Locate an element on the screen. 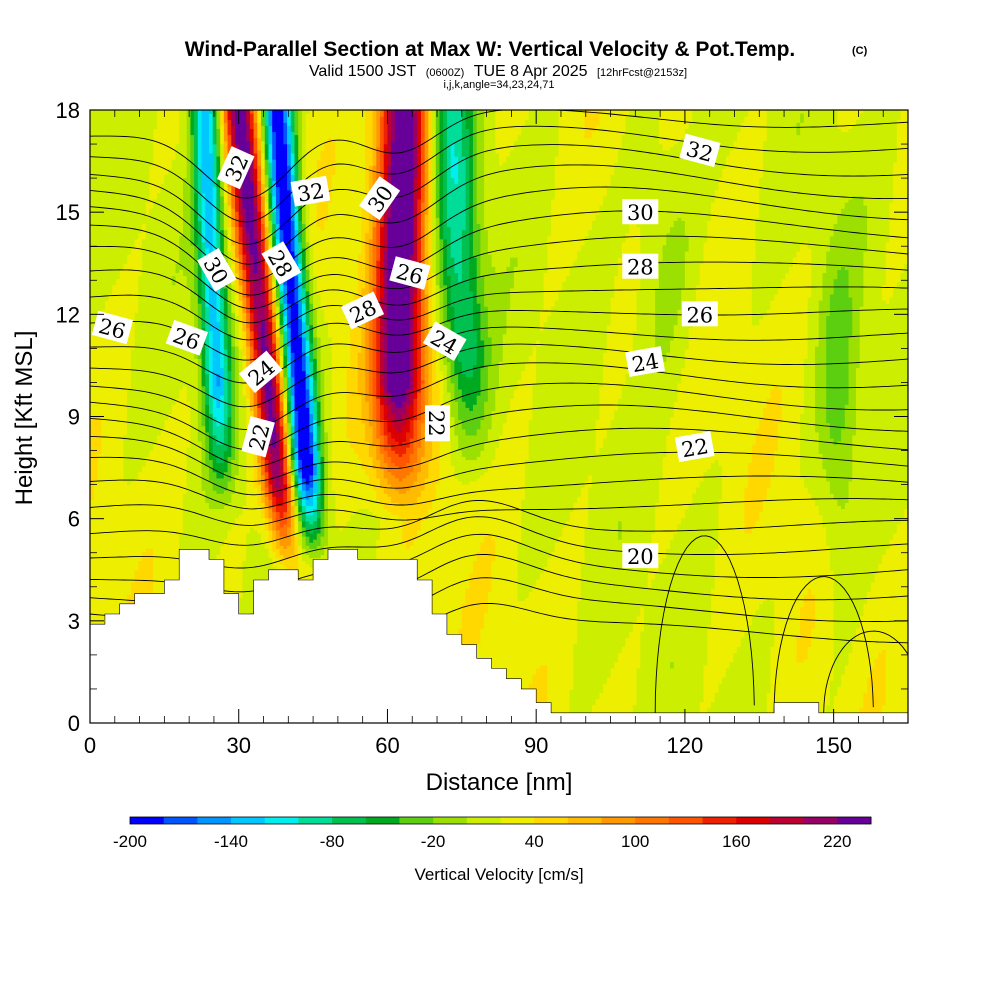 The image size is (1000, 1000). x-tick-label: 30 is located at coordinates (238, 745).